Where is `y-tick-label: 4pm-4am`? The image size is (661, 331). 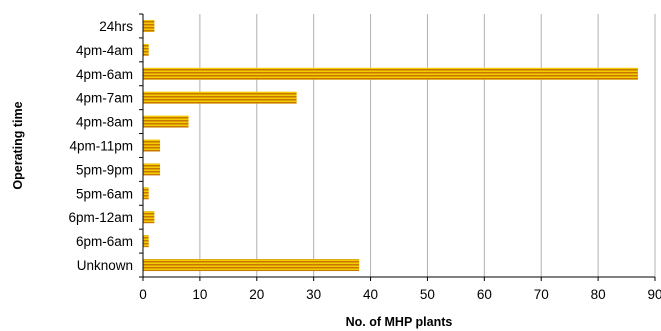 y-tick-label: 4pm-4am is located at coordinates (104, 50).